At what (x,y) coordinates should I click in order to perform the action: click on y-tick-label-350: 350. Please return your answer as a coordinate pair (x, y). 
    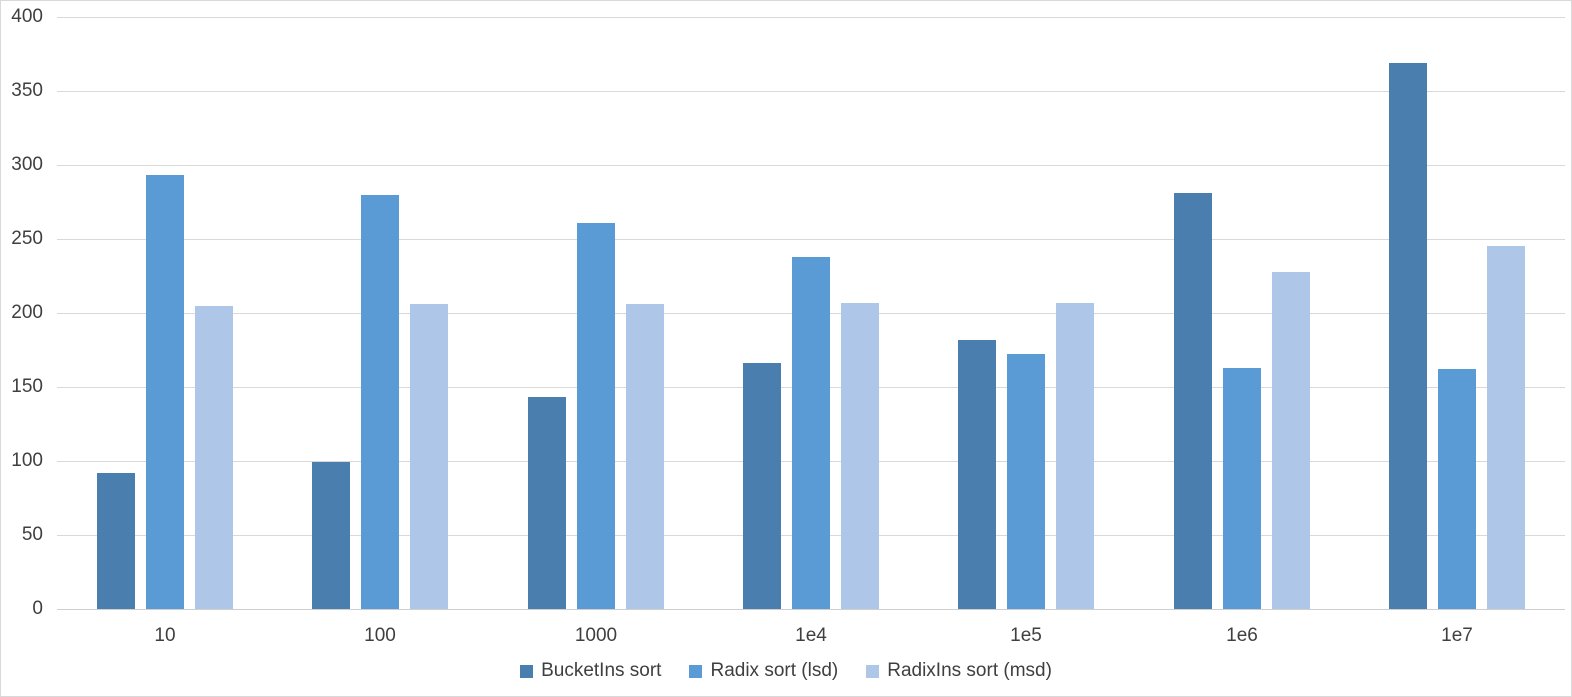
    Looking at the image, I should click on (27, 90).